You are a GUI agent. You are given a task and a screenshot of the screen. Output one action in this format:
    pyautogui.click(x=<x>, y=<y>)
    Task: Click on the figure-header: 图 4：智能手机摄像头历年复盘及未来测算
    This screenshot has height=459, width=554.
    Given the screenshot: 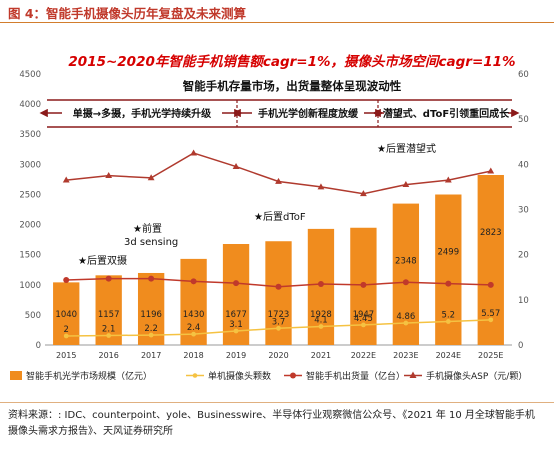 What is the action you would take?
    pyautogui.click(x=277, y=11)
    